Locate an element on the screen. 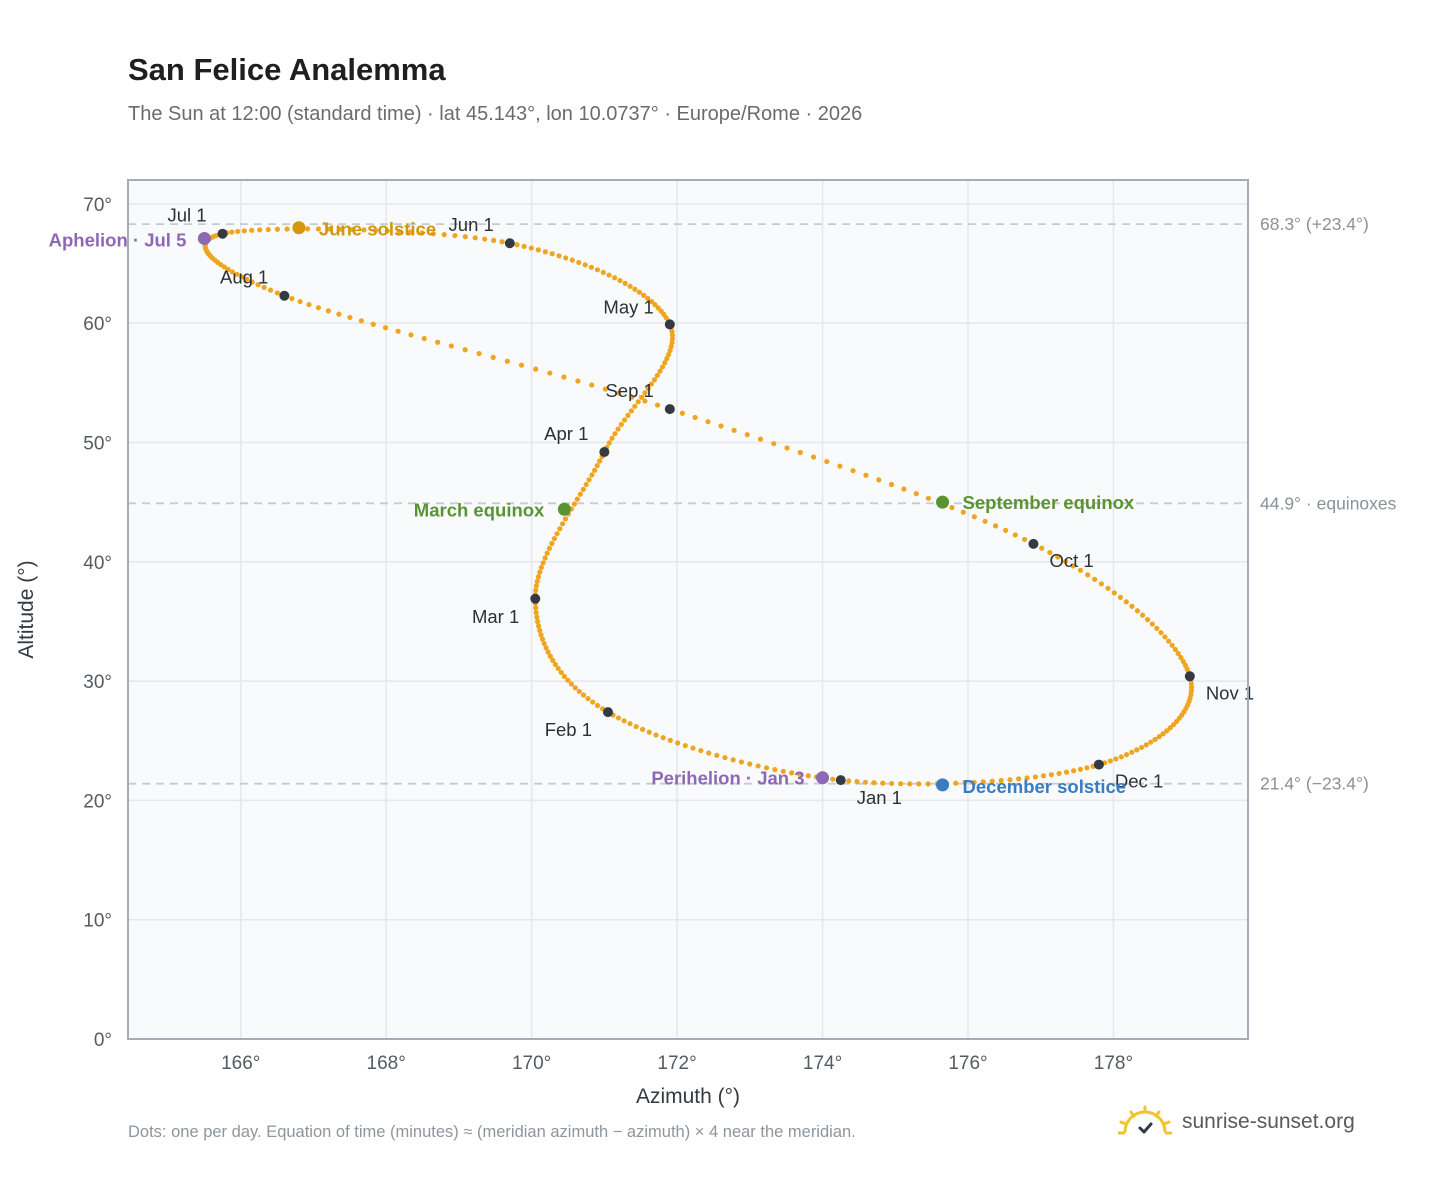 The image size is (1448, 1188). y-tick-label: 50° is located at coordinates (97, 443).